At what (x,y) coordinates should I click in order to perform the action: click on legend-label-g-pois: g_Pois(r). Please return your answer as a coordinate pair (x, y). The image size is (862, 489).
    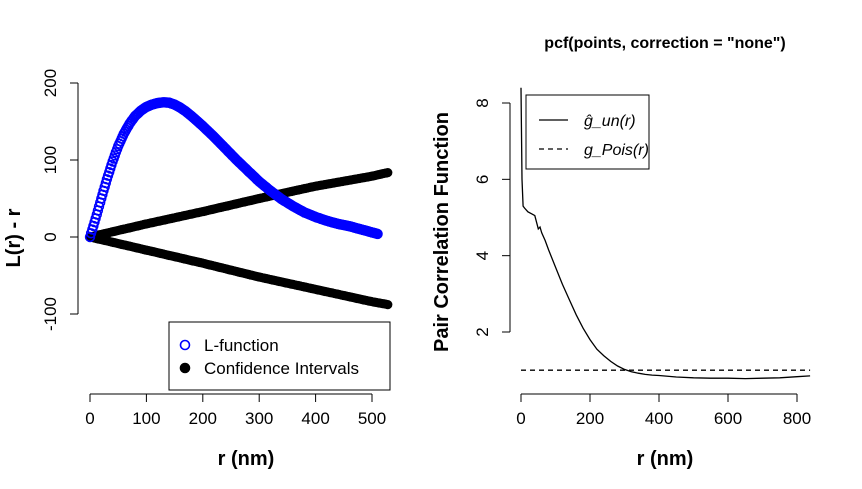
    Looking at the image, I should click on (616, 150).